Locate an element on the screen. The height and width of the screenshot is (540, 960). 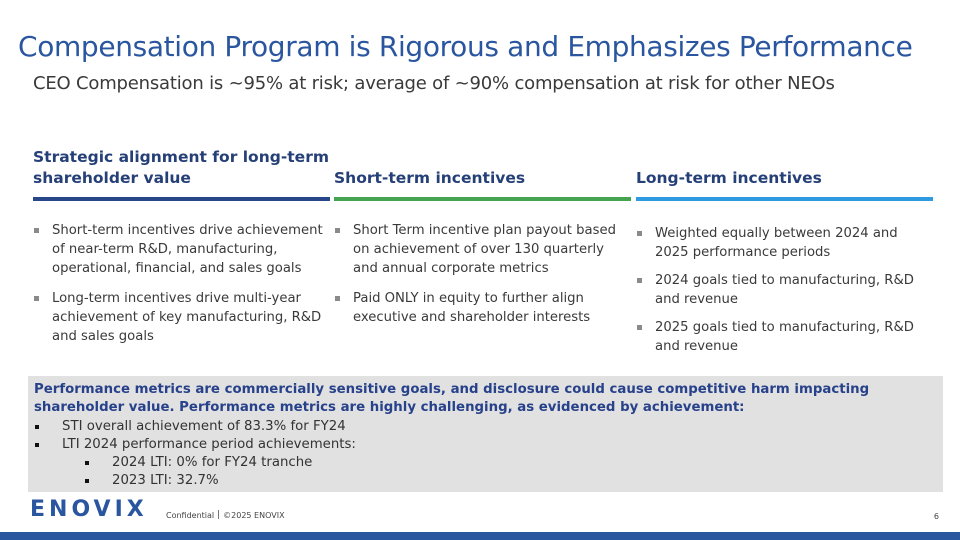
confidential-label: Confidential is located at coordinates (190, 515).